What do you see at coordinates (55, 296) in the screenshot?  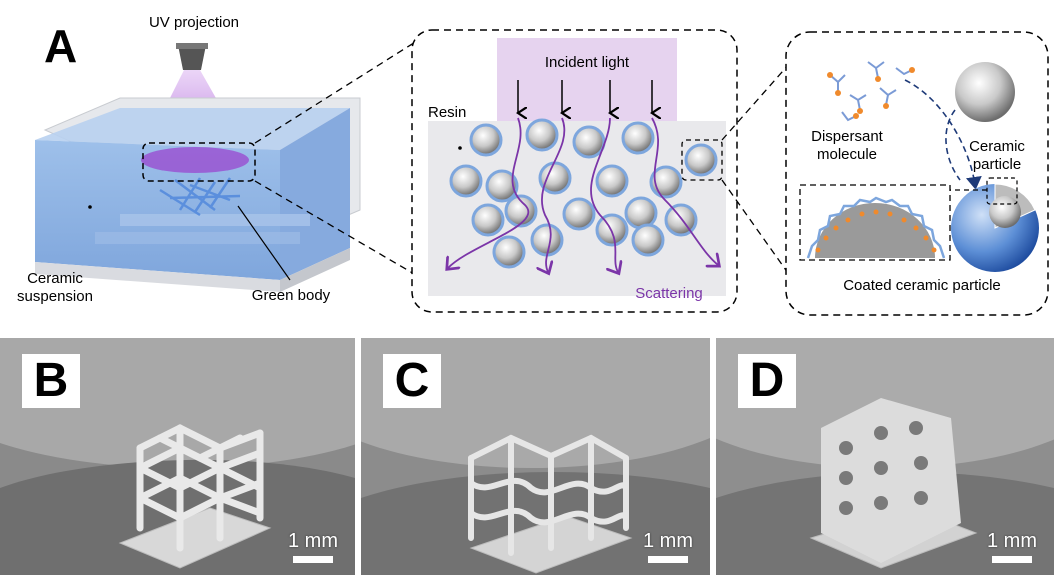 I see `ceramic-suspension-label-line2: suspension` at bounding box center [55, 296].